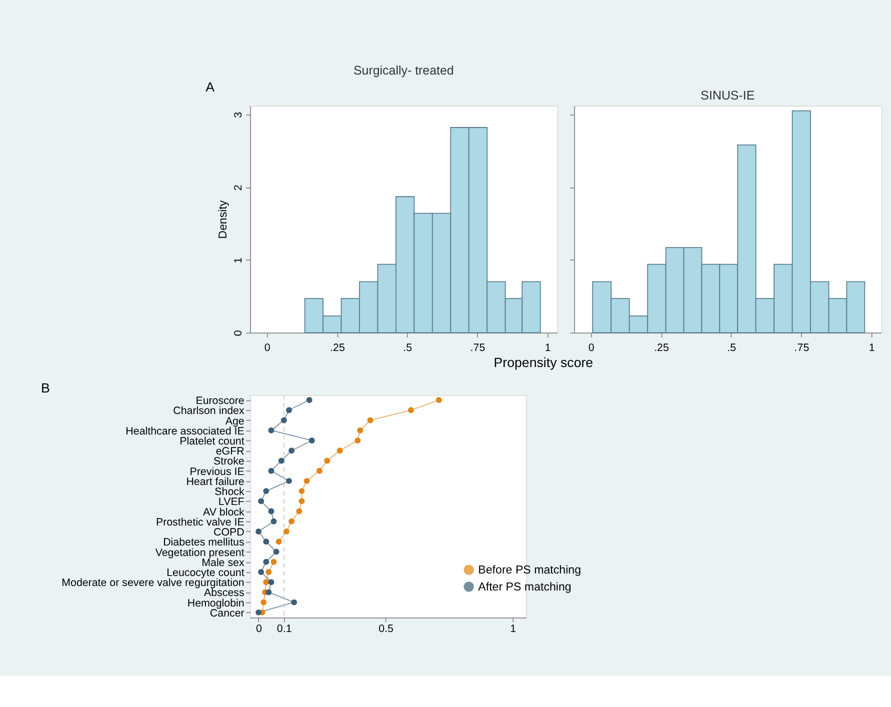 This screenshot has width=891, height=707. Describe the element at coordinates (530, 570) in the screenshot. I see `legend-label: Before PS matching` at that location.